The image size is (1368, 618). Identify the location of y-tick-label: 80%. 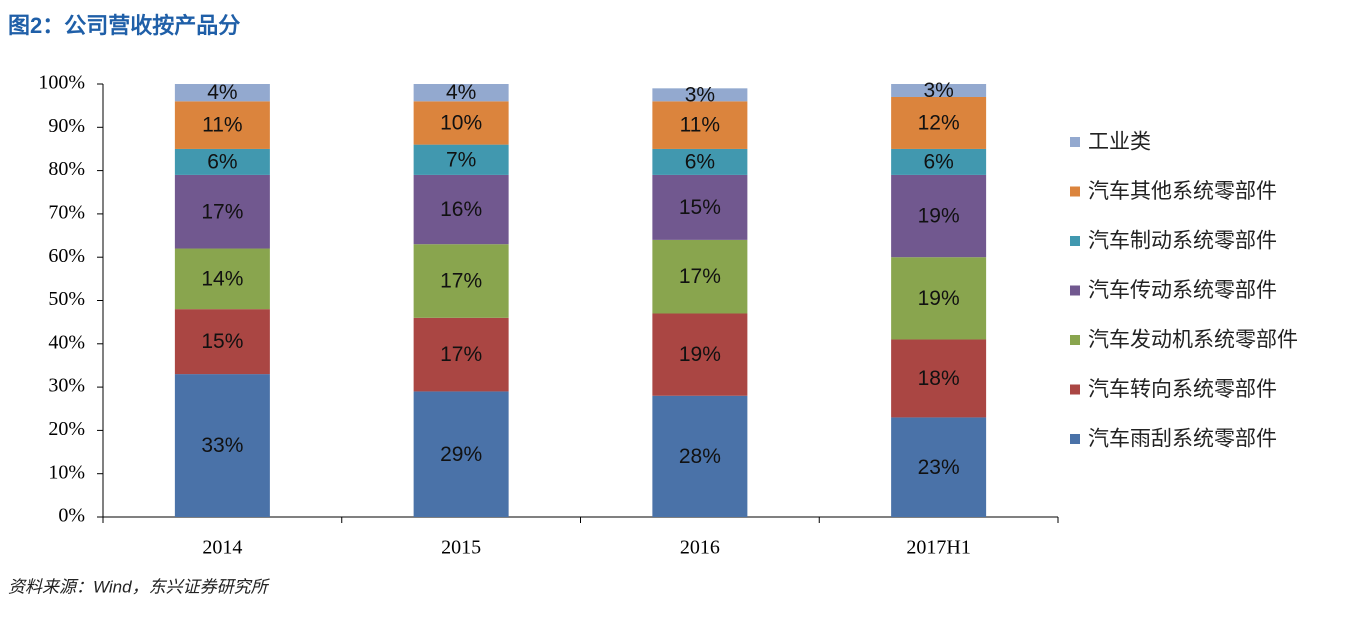
(66, 169).